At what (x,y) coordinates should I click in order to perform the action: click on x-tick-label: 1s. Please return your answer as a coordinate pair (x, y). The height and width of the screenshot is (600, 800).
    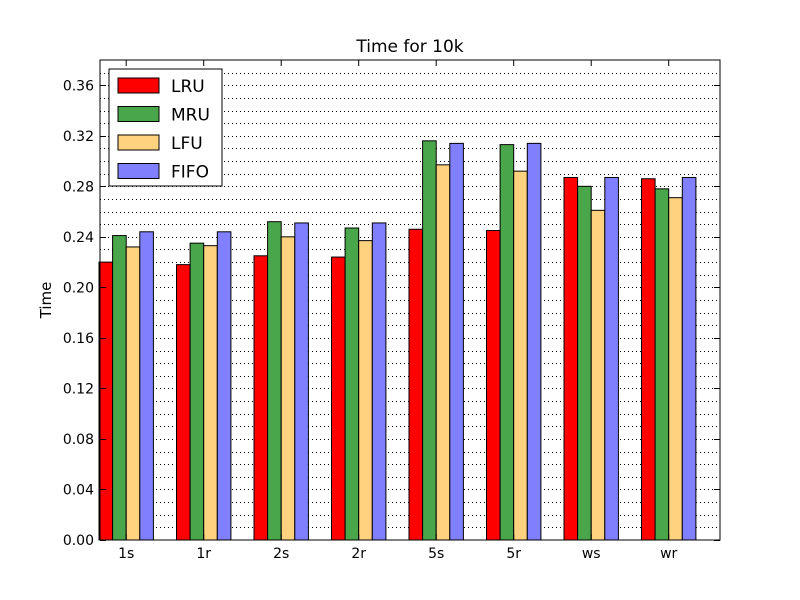
    Looking at the image, I should click on (126, 554).